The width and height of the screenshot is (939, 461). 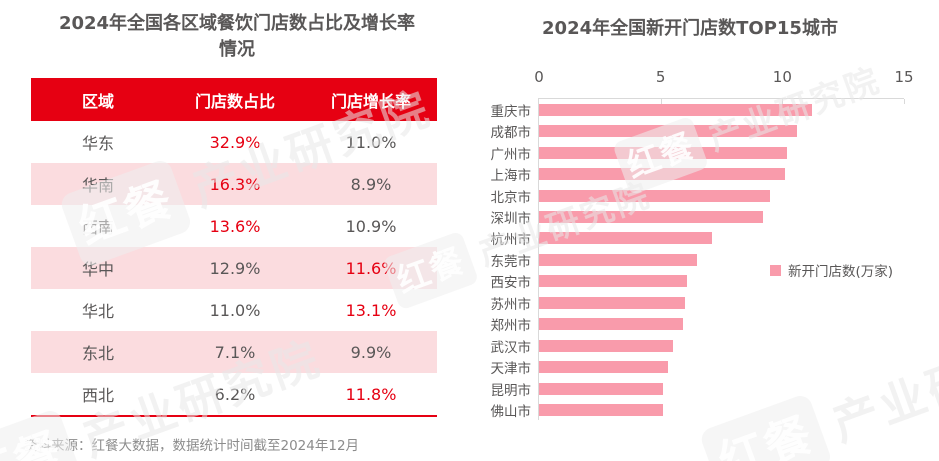 I want to click on region-cell: 华东, so click(x=97, y=143).